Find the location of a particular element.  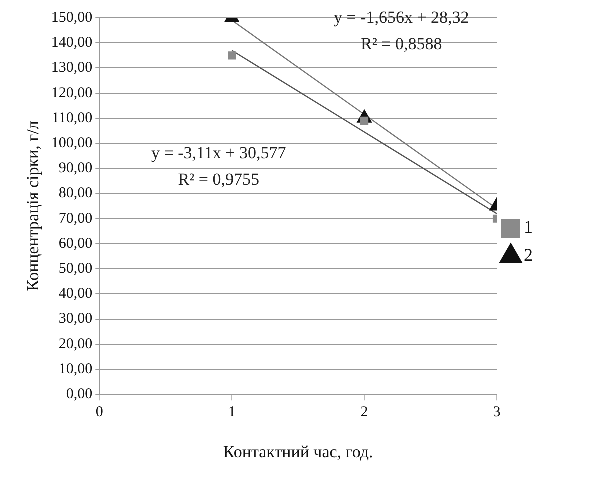

annotation: R² = 0,9755 is located at coordinates (219, 179).